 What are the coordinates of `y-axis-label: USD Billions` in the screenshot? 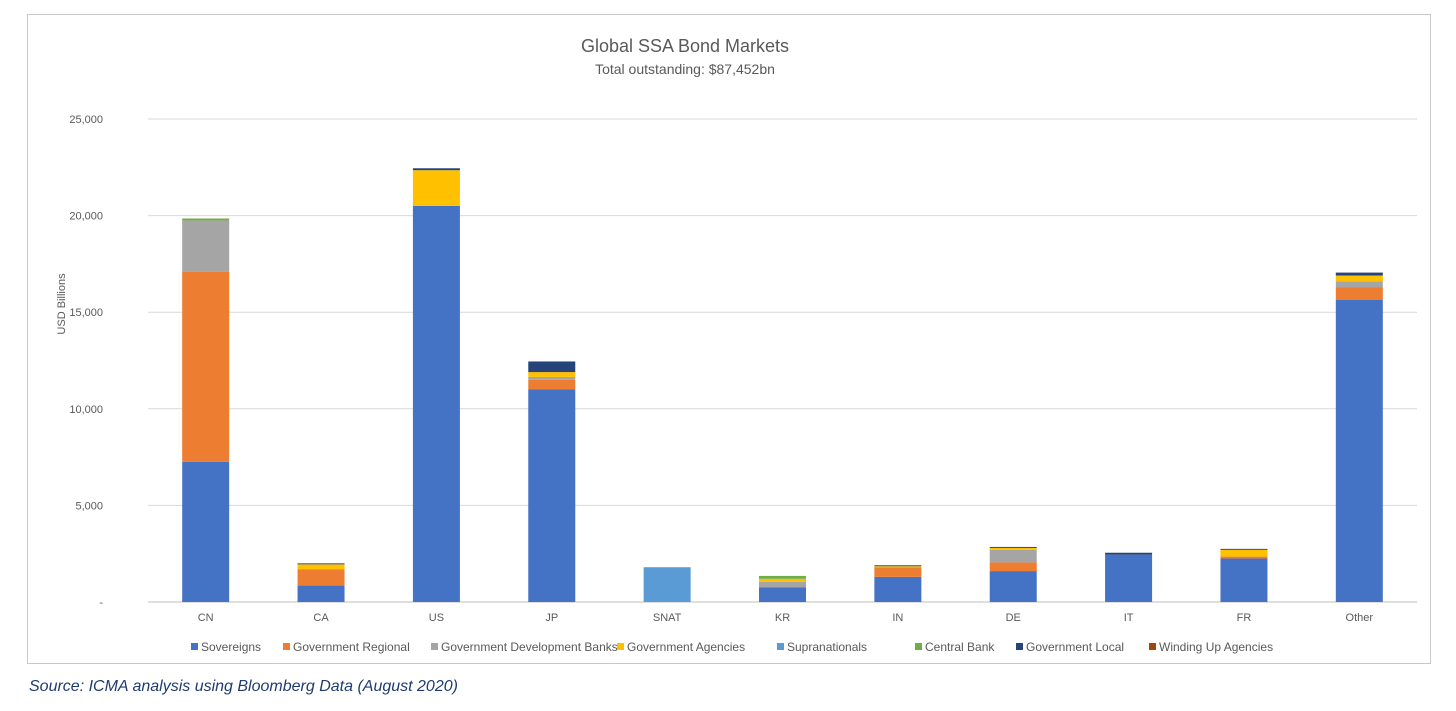 It's located at (62, 304).